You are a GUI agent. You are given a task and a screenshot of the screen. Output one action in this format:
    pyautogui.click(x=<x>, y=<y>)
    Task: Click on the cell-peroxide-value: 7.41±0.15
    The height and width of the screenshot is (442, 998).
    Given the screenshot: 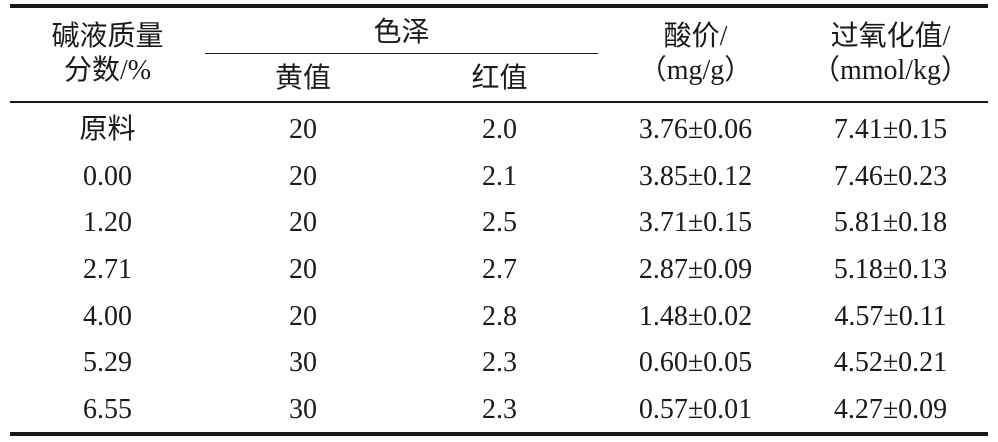 What is the action you would take?
    pyautogui.click(x=890, y=129)
    